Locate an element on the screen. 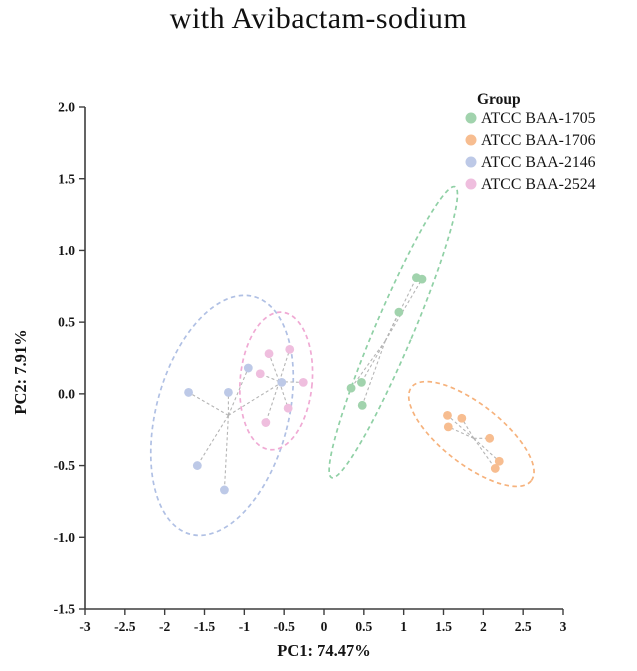 The height and width of the screenshot is (671, 637). y-axis-title: PC2: 7.91% is located at coordinates (20, 371).